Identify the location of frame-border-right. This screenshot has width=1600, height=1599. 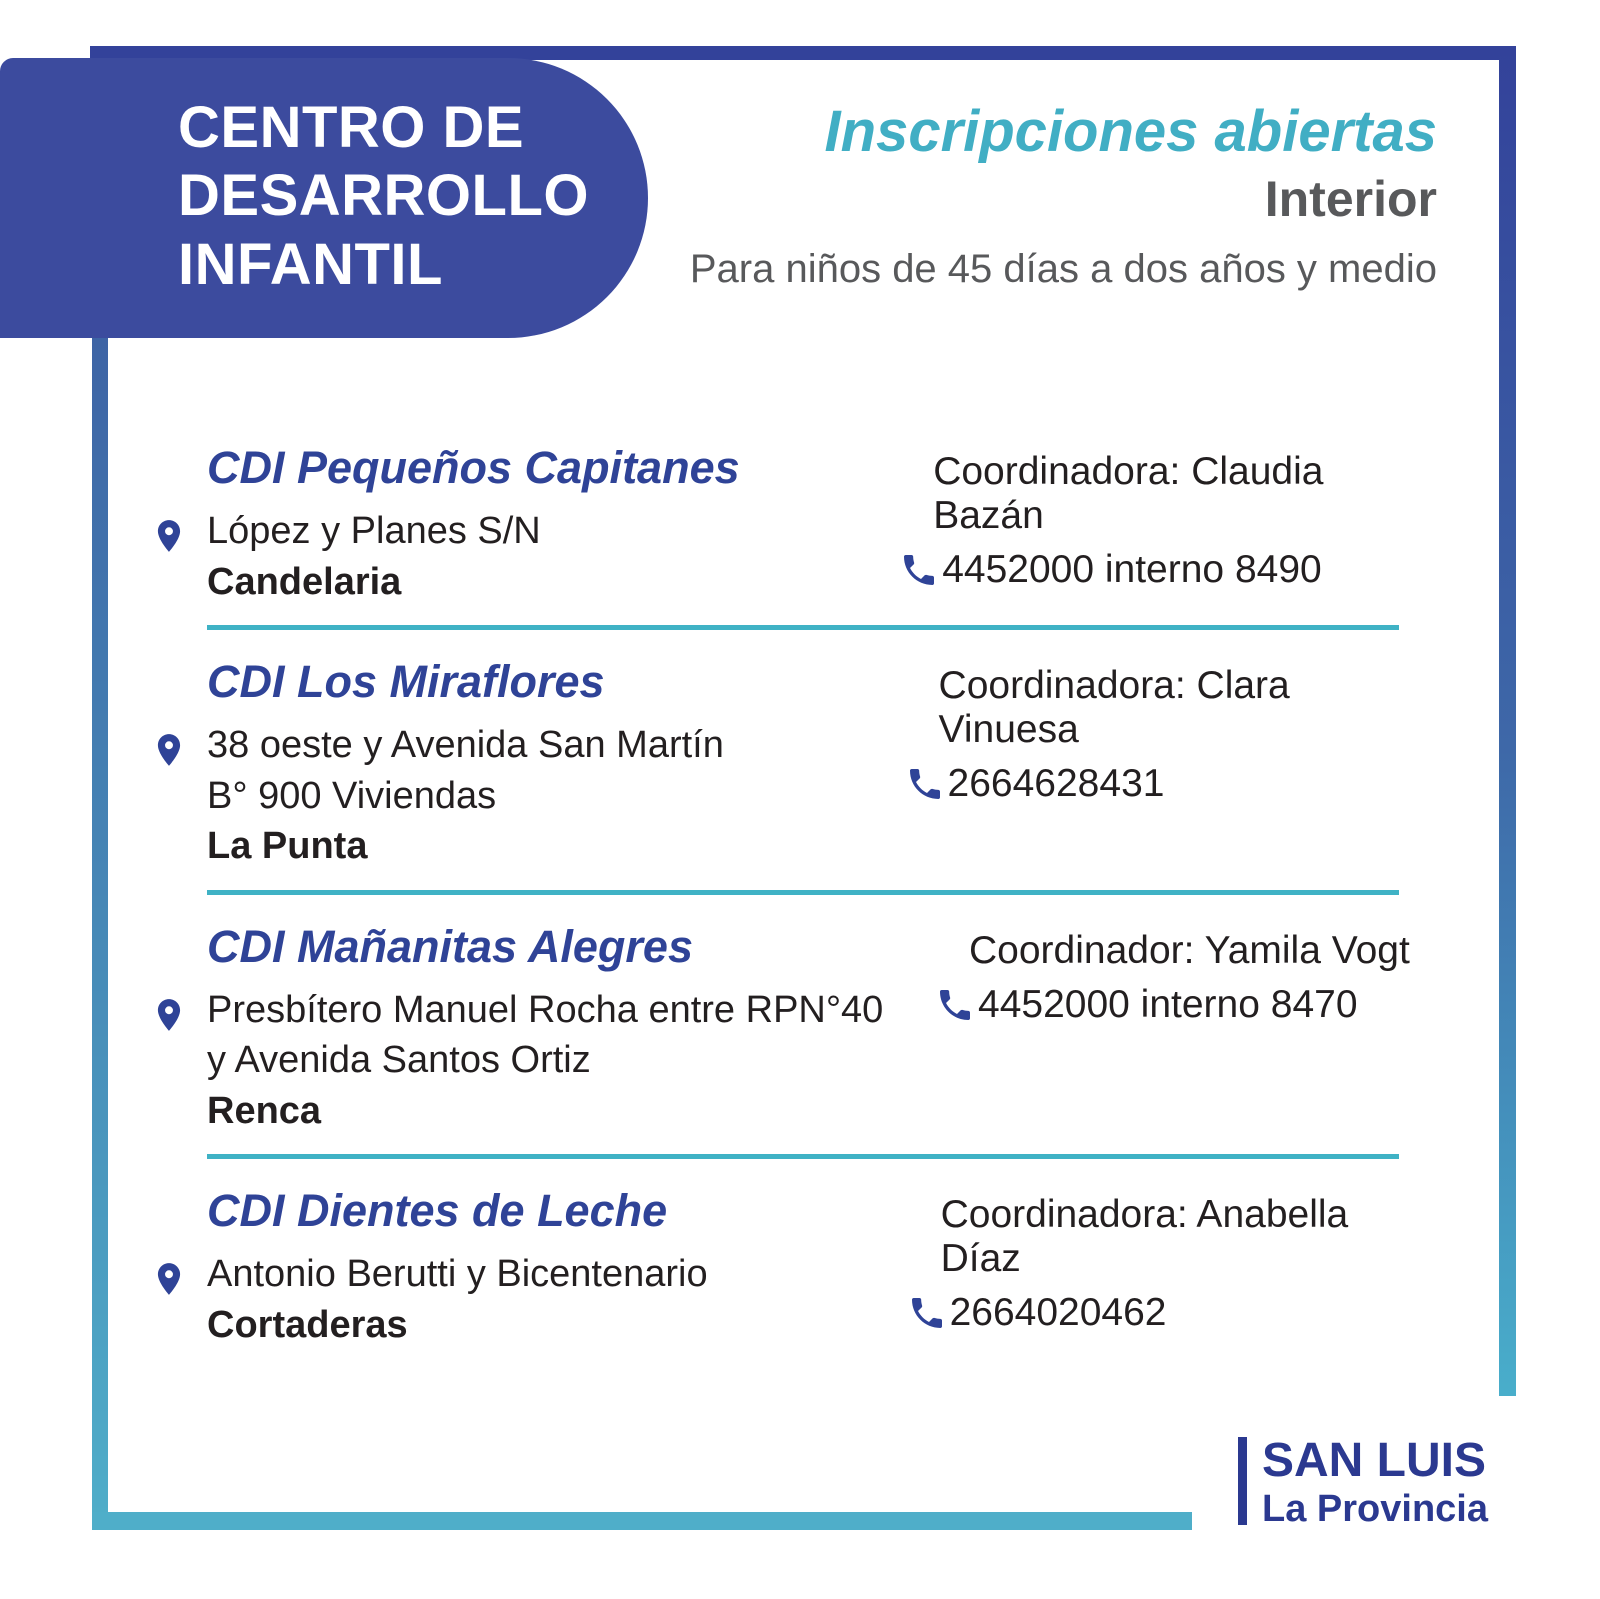
(1507, 721).